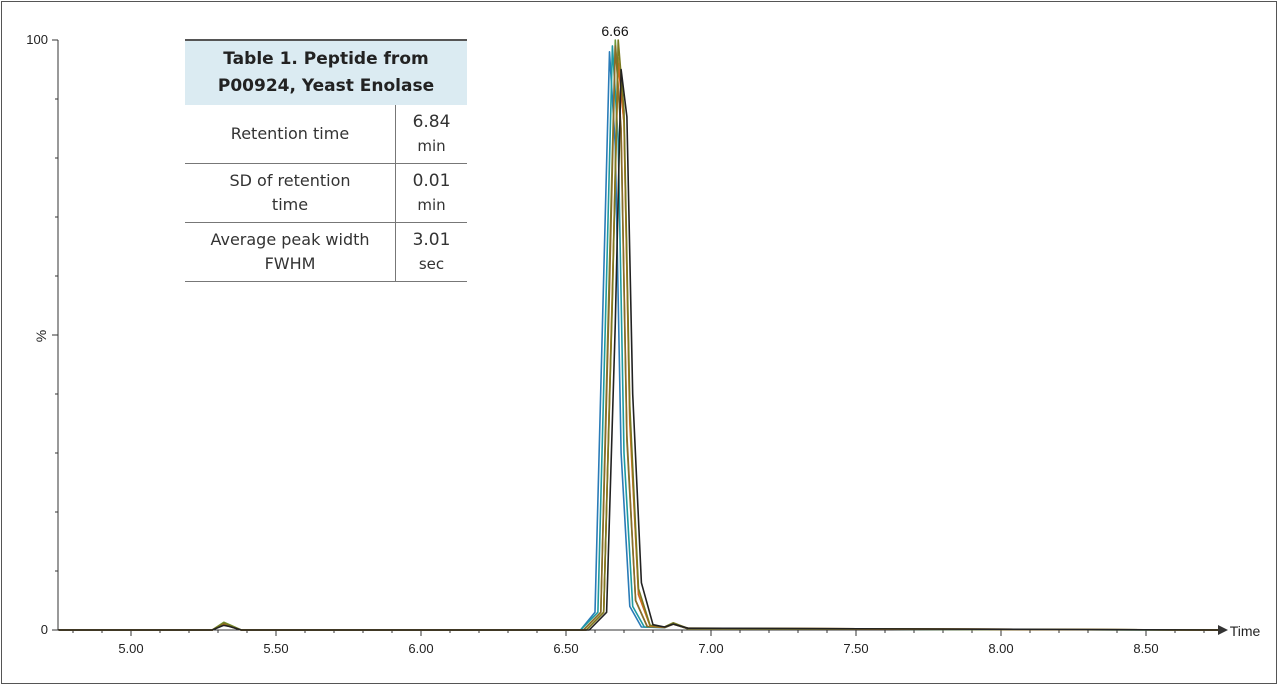 The height and width of the screenshot is (687, 1280). Describe the element at coordinates (431, 252) in the screenshot. I see `row-value-cell: 3.01 sec` at that location.